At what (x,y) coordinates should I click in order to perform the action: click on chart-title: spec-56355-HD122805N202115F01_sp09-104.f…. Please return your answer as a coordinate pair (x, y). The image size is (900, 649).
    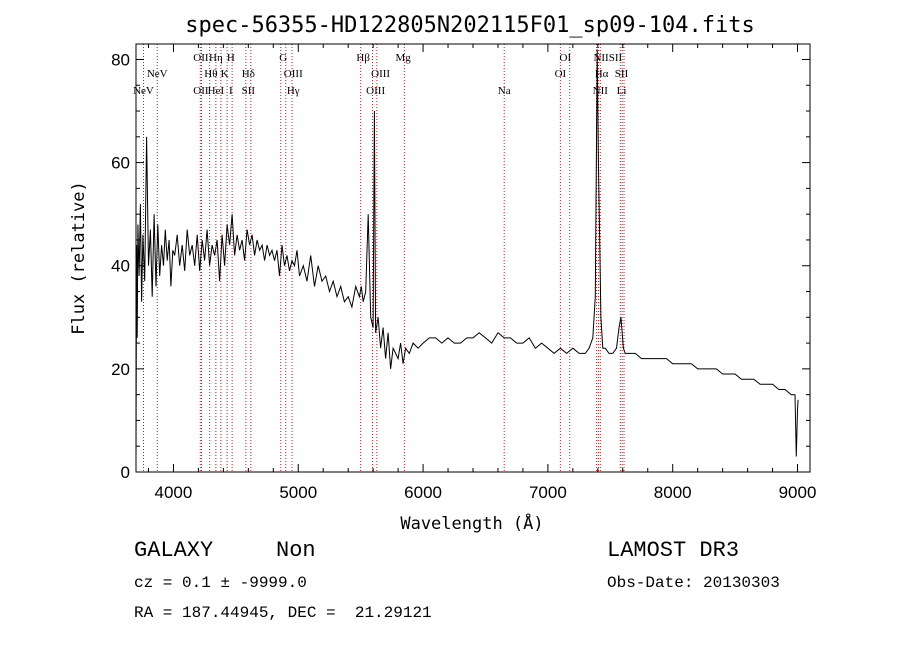
    Looking at the image, I should click on (470, 25).